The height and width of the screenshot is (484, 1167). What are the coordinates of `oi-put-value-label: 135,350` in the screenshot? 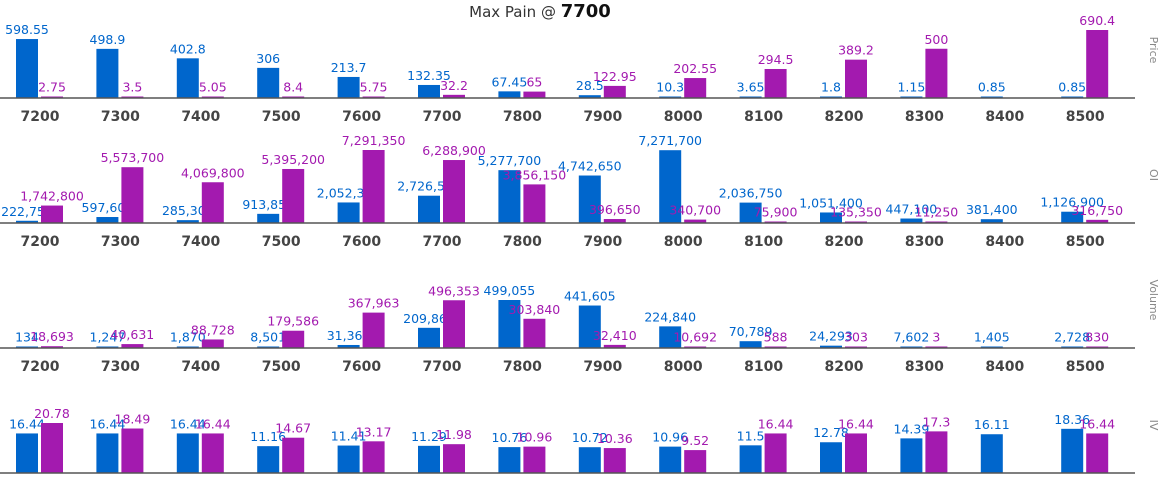 It's located at (856, 212).